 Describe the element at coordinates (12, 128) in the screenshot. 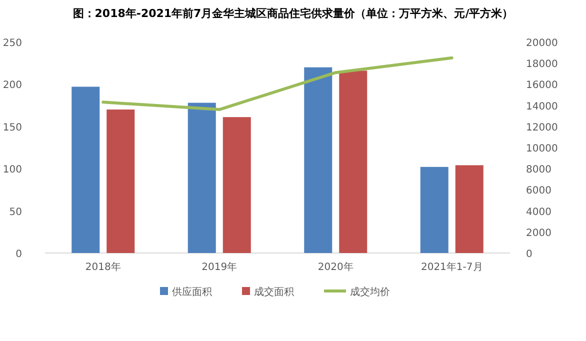

I see `y-tick-label: 150` at that location.